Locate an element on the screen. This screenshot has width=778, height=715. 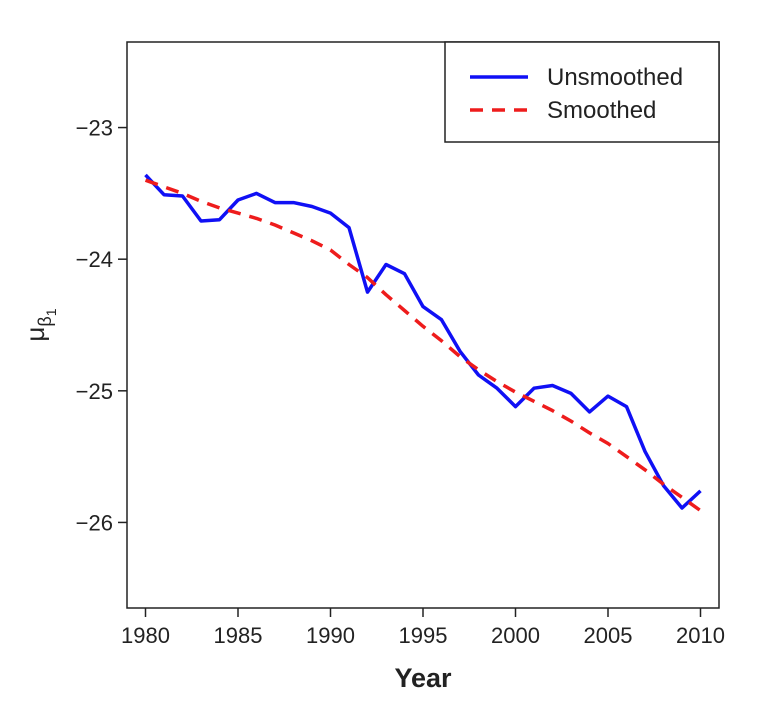
y-axis-label-subsub: 1 is located at coordinates (51, 312).